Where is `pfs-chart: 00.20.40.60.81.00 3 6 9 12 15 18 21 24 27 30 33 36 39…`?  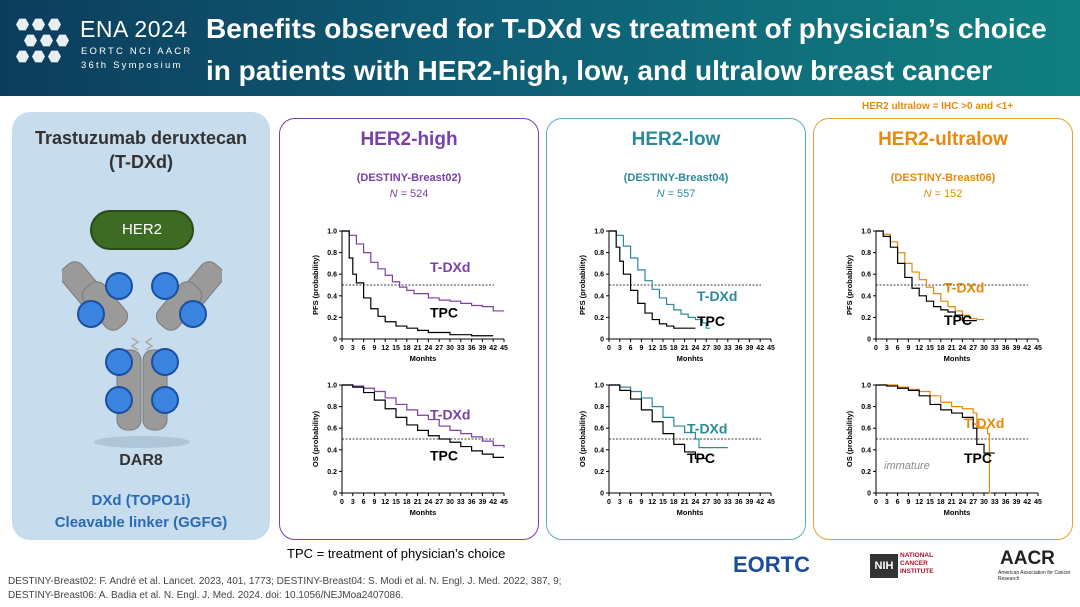
pfs-chart: 00.20.40.60.81.00 3 6 9 12 15 18 21 24 27 30 33 36 39… is located at coordinates (409, 296).